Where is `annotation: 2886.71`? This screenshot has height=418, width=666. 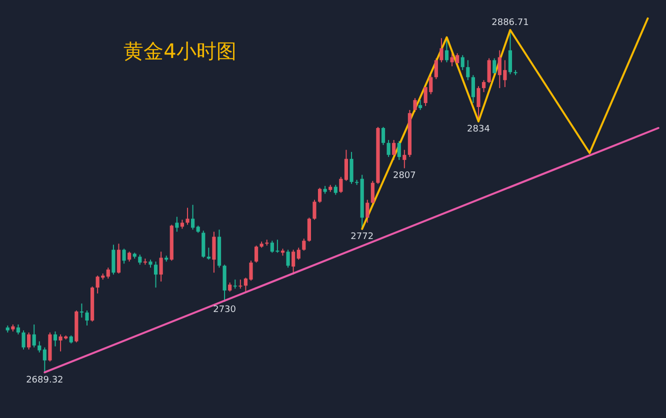
annotation: 2886.71 is located at coordinates (510, 23).